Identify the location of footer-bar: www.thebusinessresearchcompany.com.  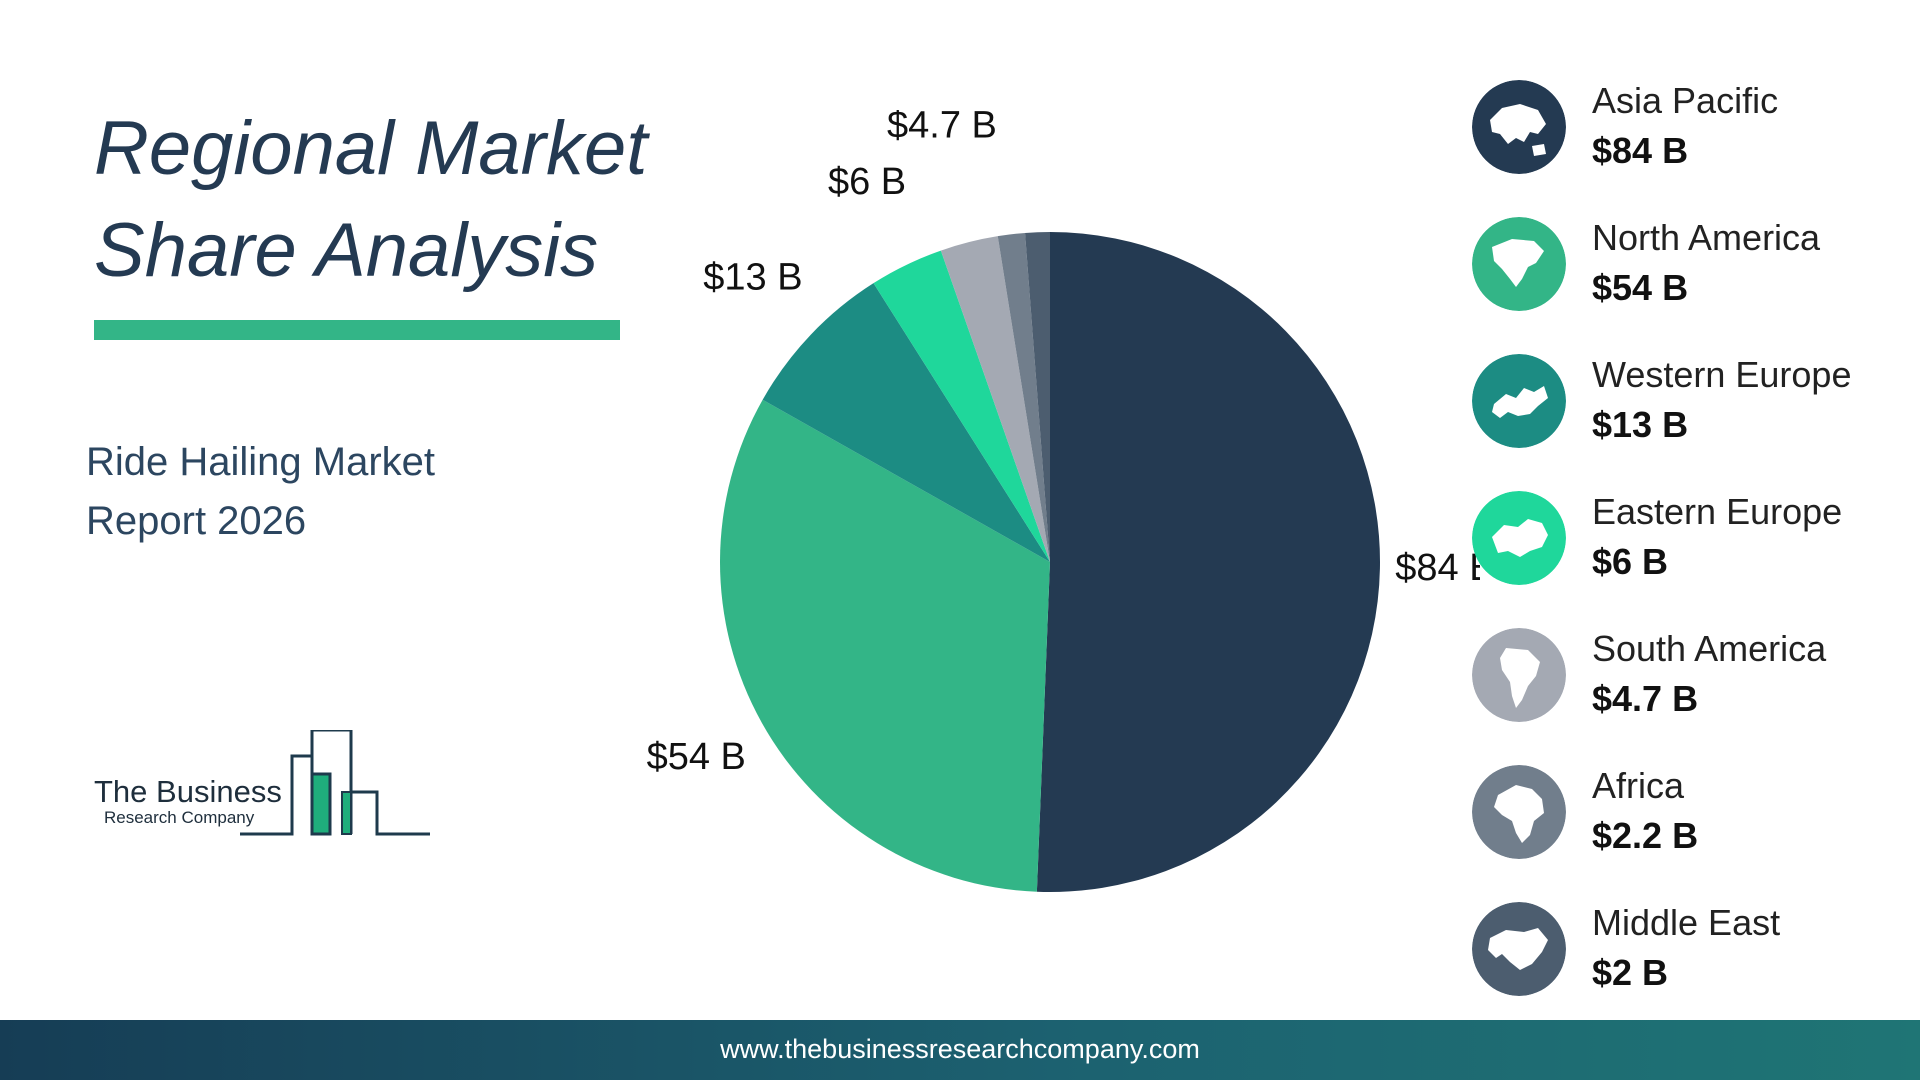
(960, 1050).